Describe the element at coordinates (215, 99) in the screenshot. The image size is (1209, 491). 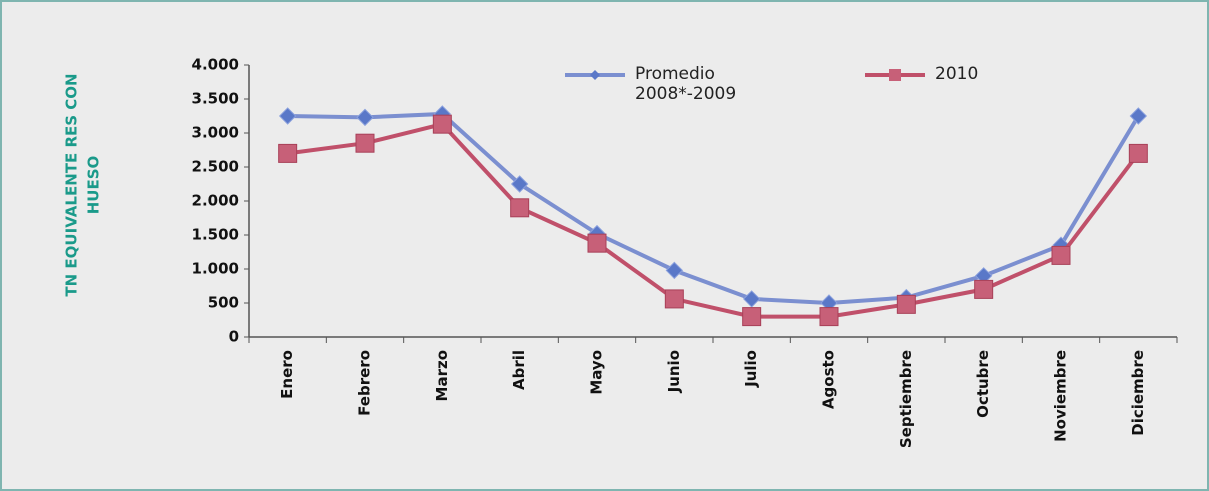
I see `y-tick-label: 3.500` at that location.